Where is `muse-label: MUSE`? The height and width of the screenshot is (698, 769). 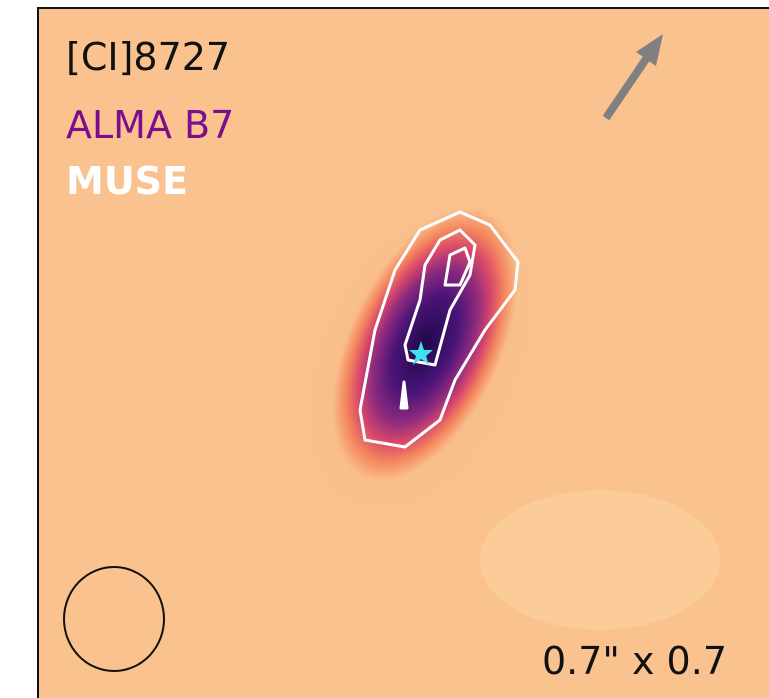
muse-label: MUSE is located at coordinates (127, 181).